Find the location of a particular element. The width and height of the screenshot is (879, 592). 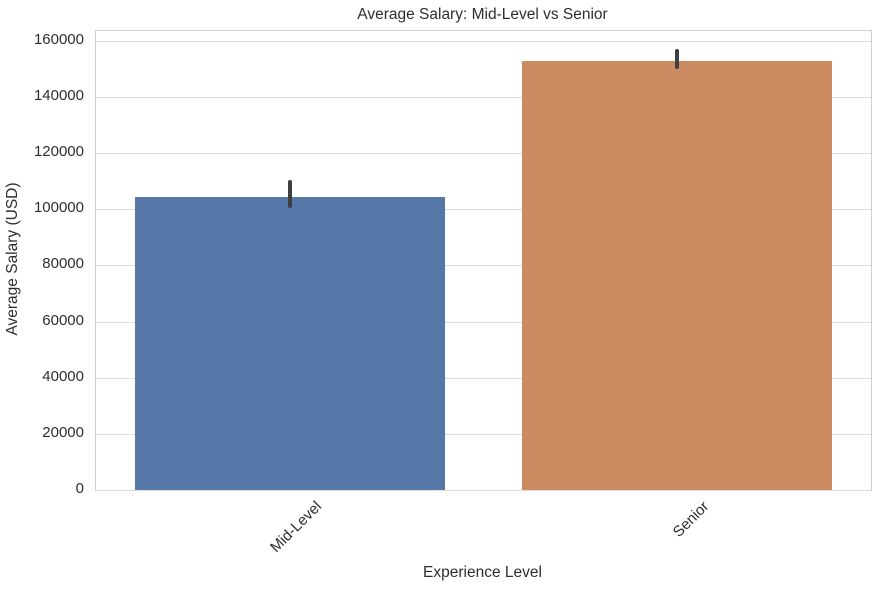

chart-title: Average Salary: Mid-Level vs Senior is located at coordinates (482, 14).